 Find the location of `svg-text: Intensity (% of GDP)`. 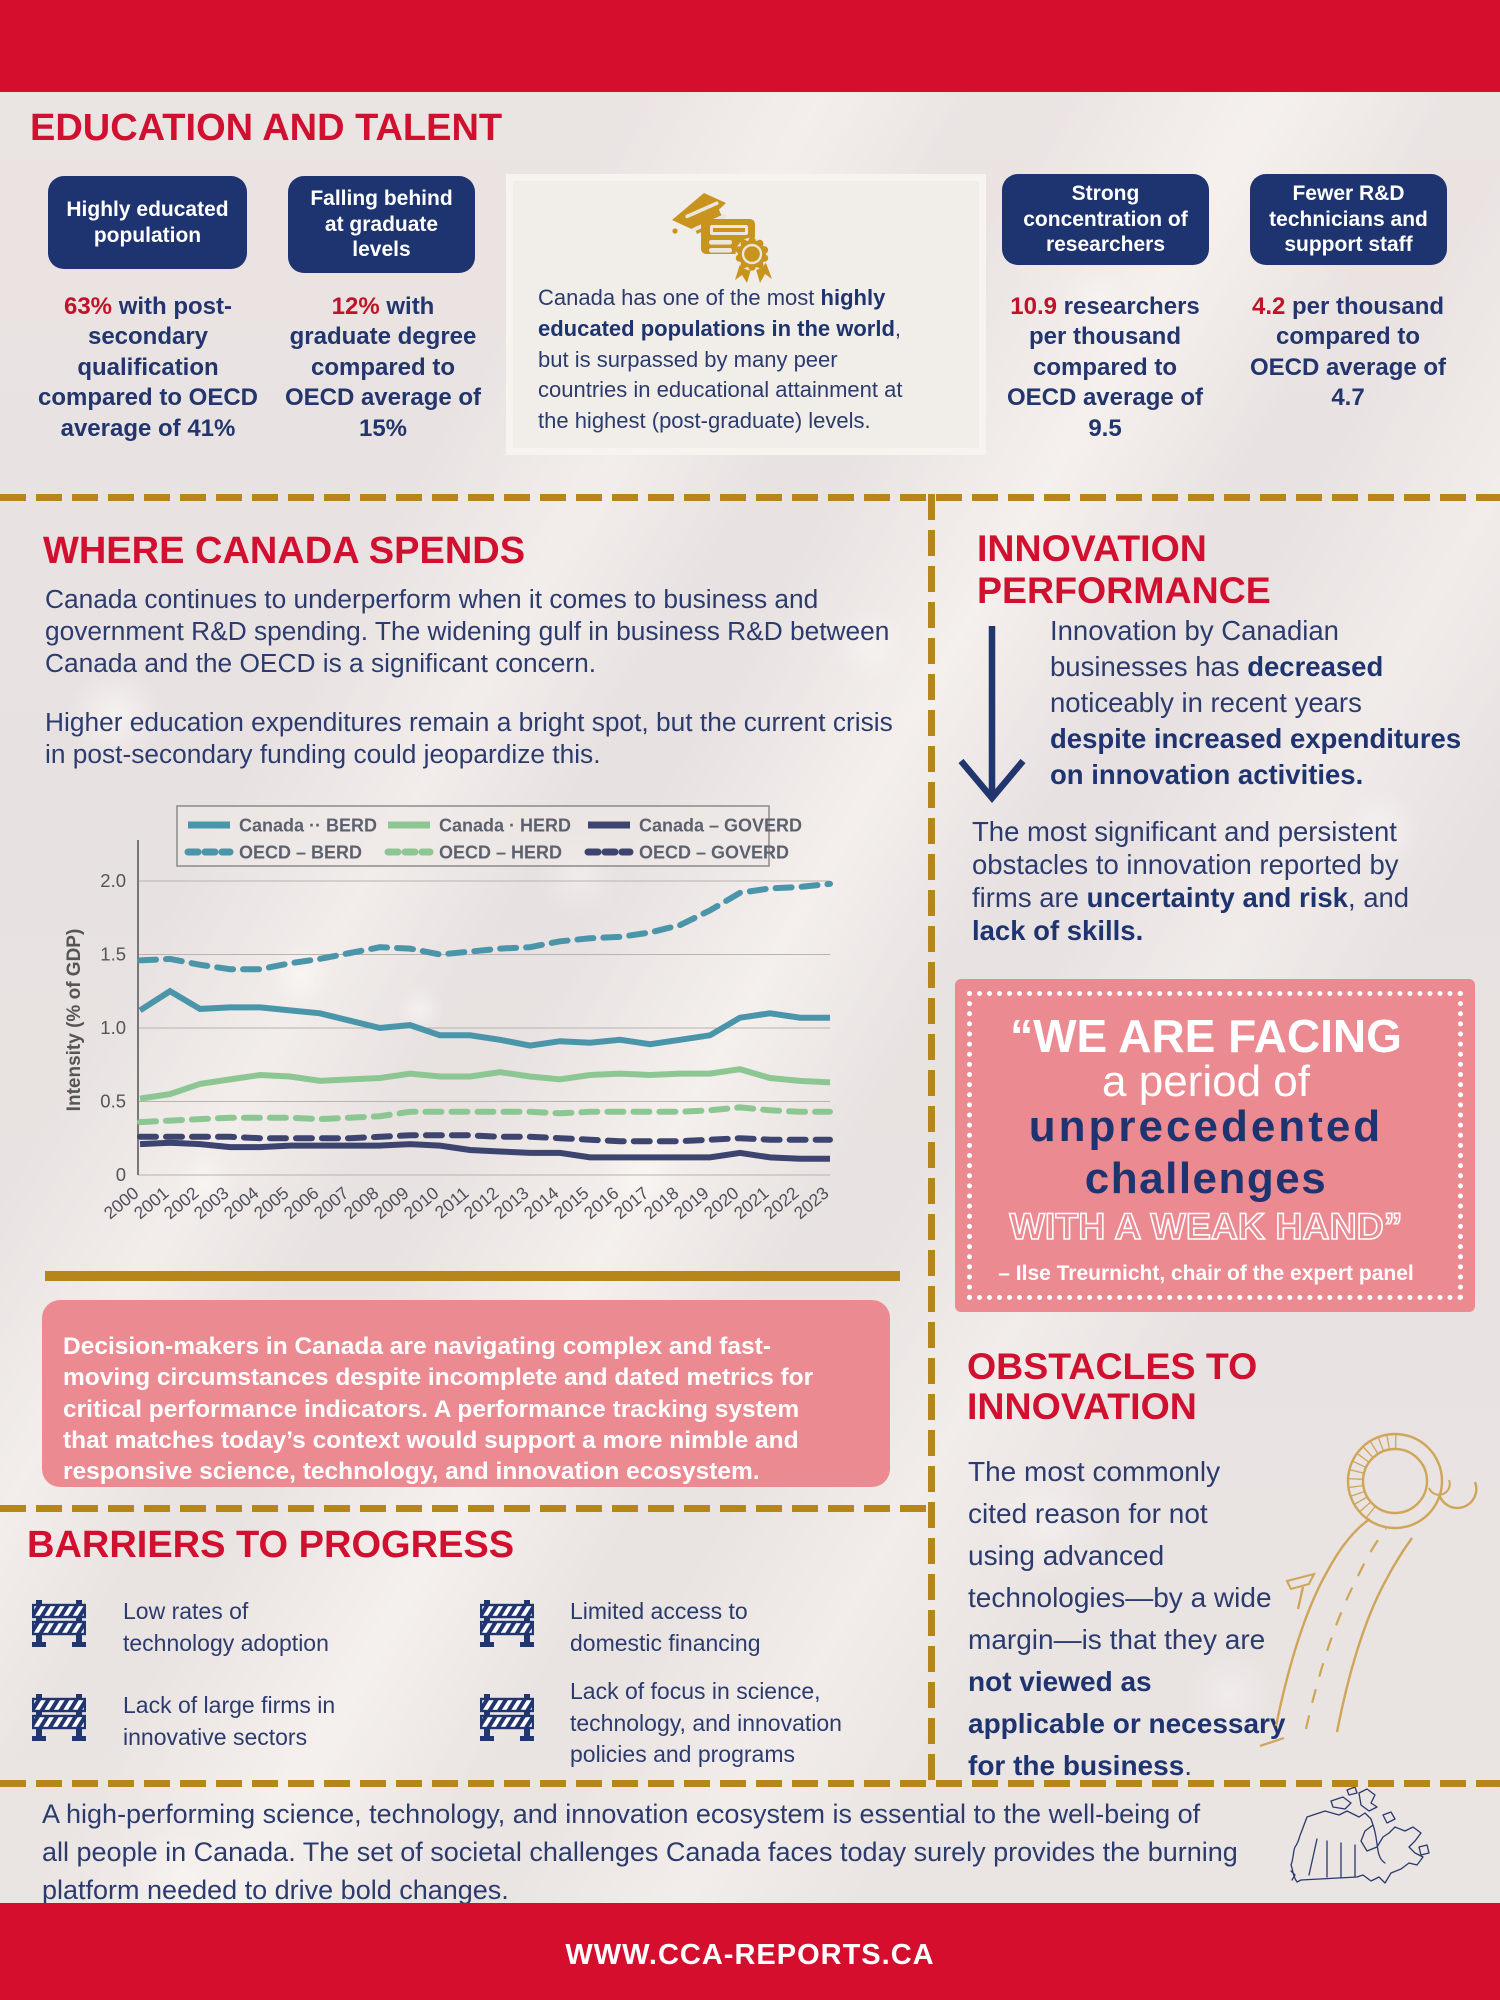

svg-text: Intensity (% of GDP) is located at coordinates (74, 1020).